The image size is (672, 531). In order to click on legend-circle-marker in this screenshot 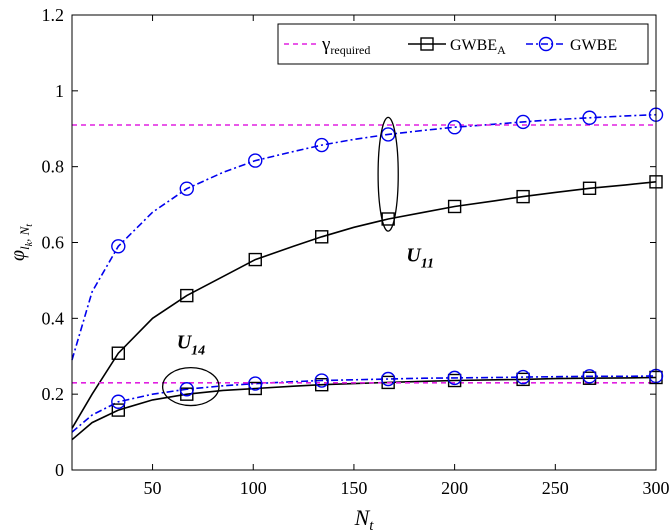, I will do `click(546, 44)`.